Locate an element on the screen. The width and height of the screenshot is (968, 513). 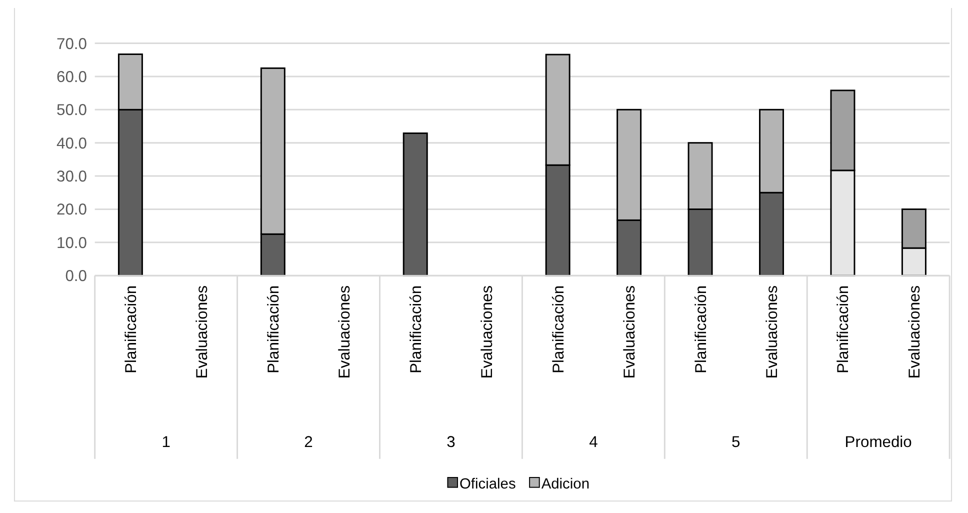
y-tick-label: 70.0 is located at coordinates (72, 44).